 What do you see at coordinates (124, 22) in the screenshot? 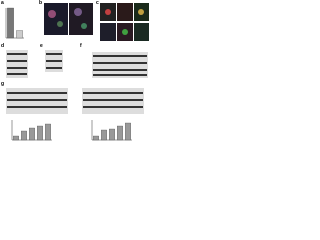
I see `microscopy-c` at bounding box center [124, 22].